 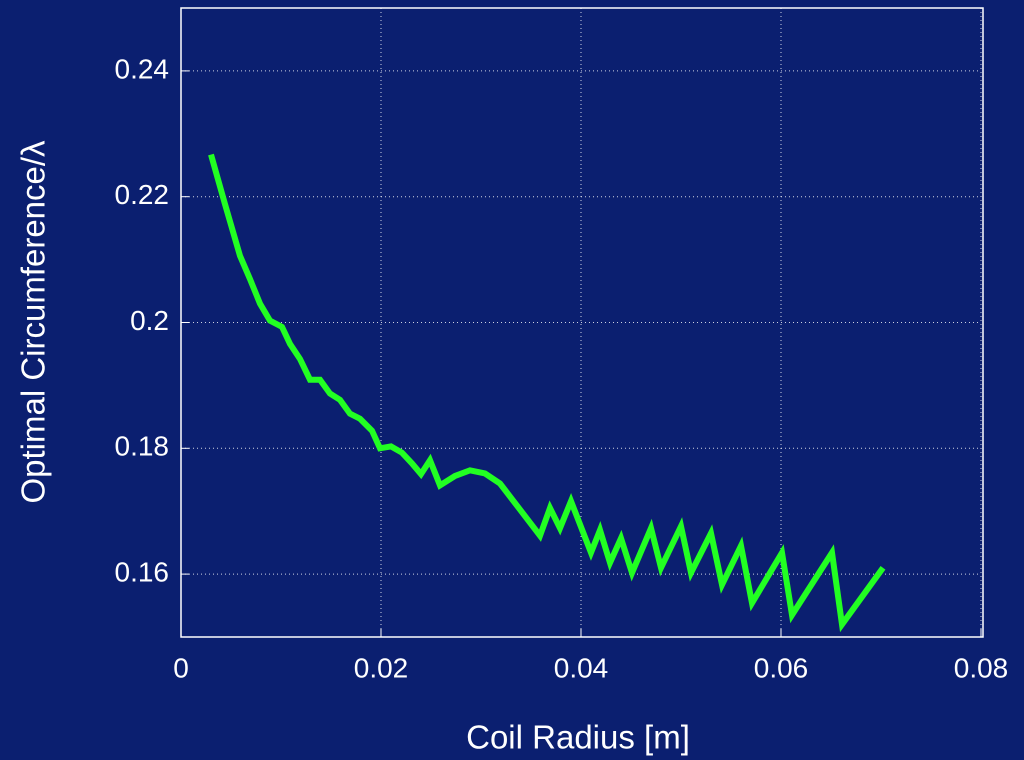 What do you see at coordinates (581, 667) in the screenshot?
I see `x-tick-label: 0.04` at bounding box center [581, 667].